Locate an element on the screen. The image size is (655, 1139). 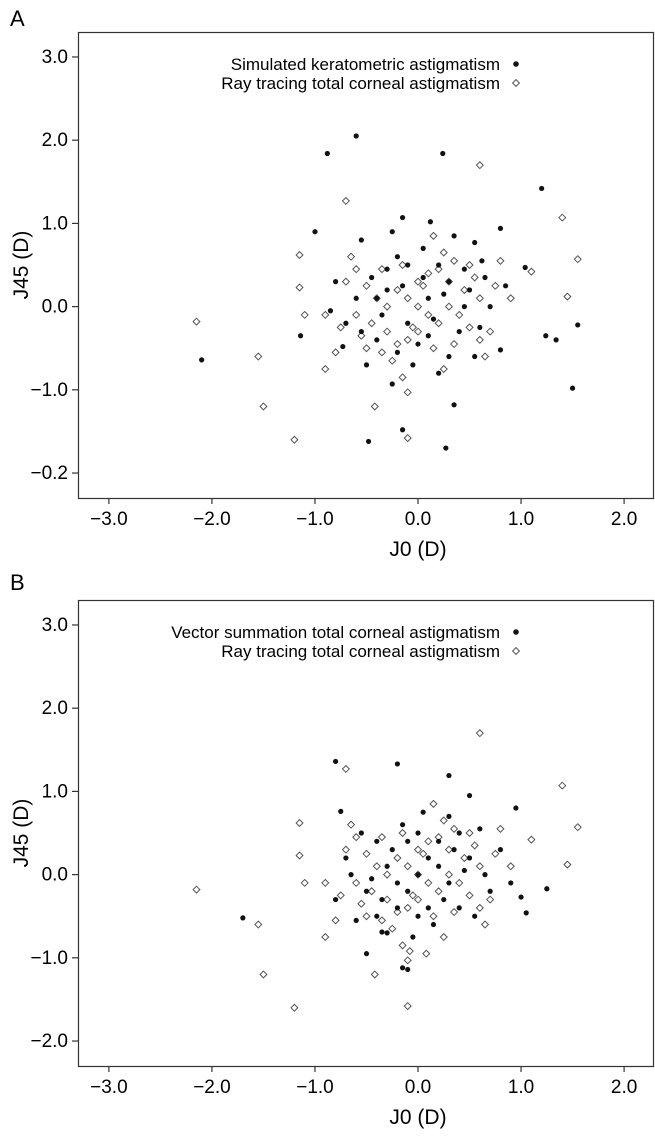
y-axis-title: J45 (D) is located at coordinates (21, 833).